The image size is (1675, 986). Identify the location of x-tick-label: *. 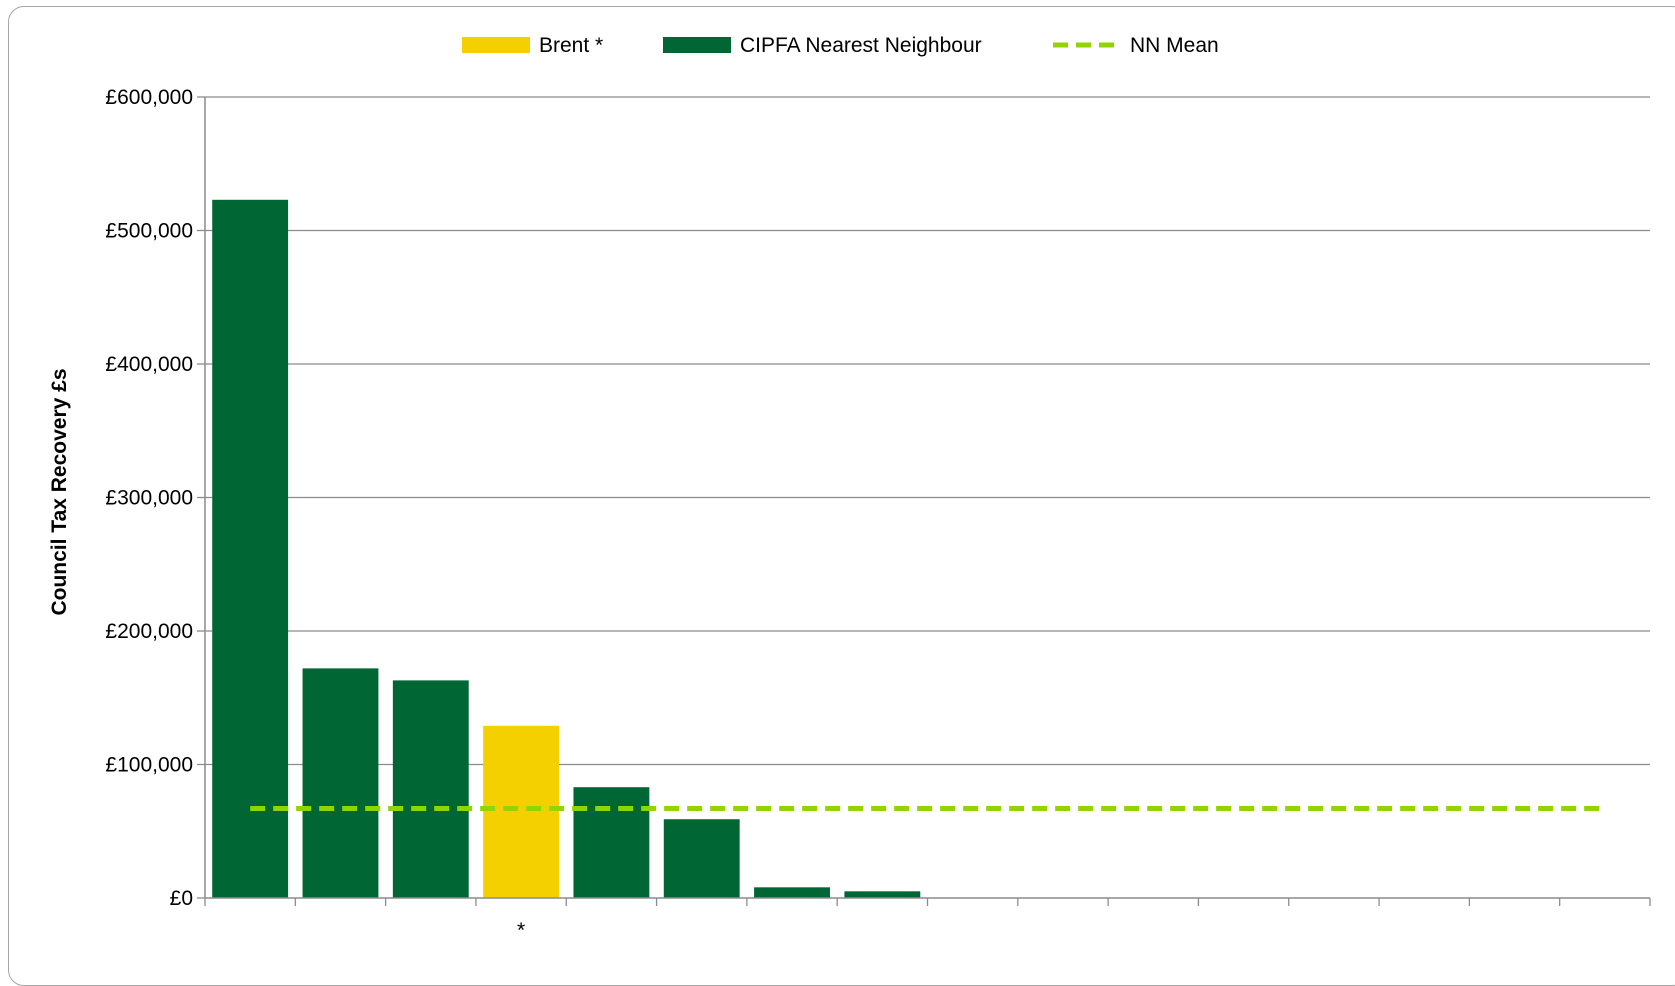
(521, 930).